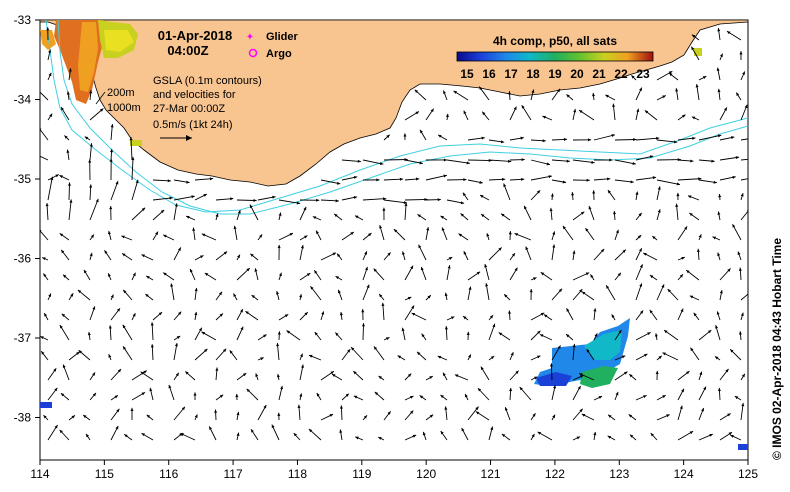  I want to click on y-tick-label: -36, so click(23, 259).